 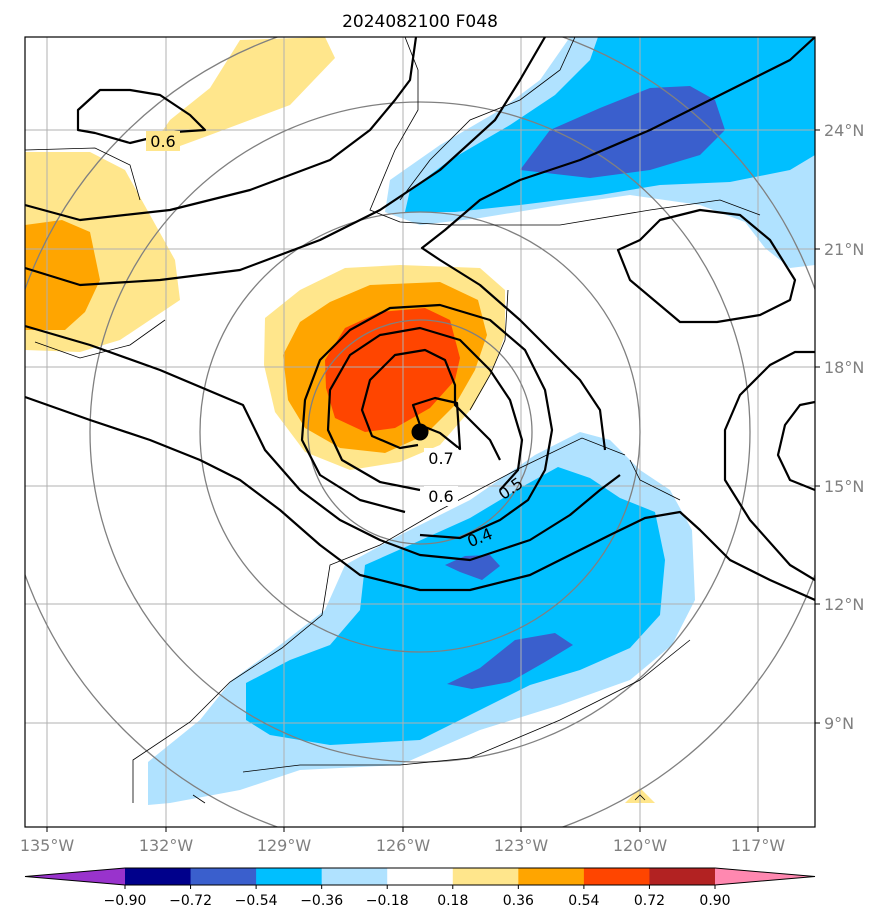 What do you see at coordinates (472, 567) in the screenshot?
I see `shade-dark-blue-s1` at bounding box center [472, 567].